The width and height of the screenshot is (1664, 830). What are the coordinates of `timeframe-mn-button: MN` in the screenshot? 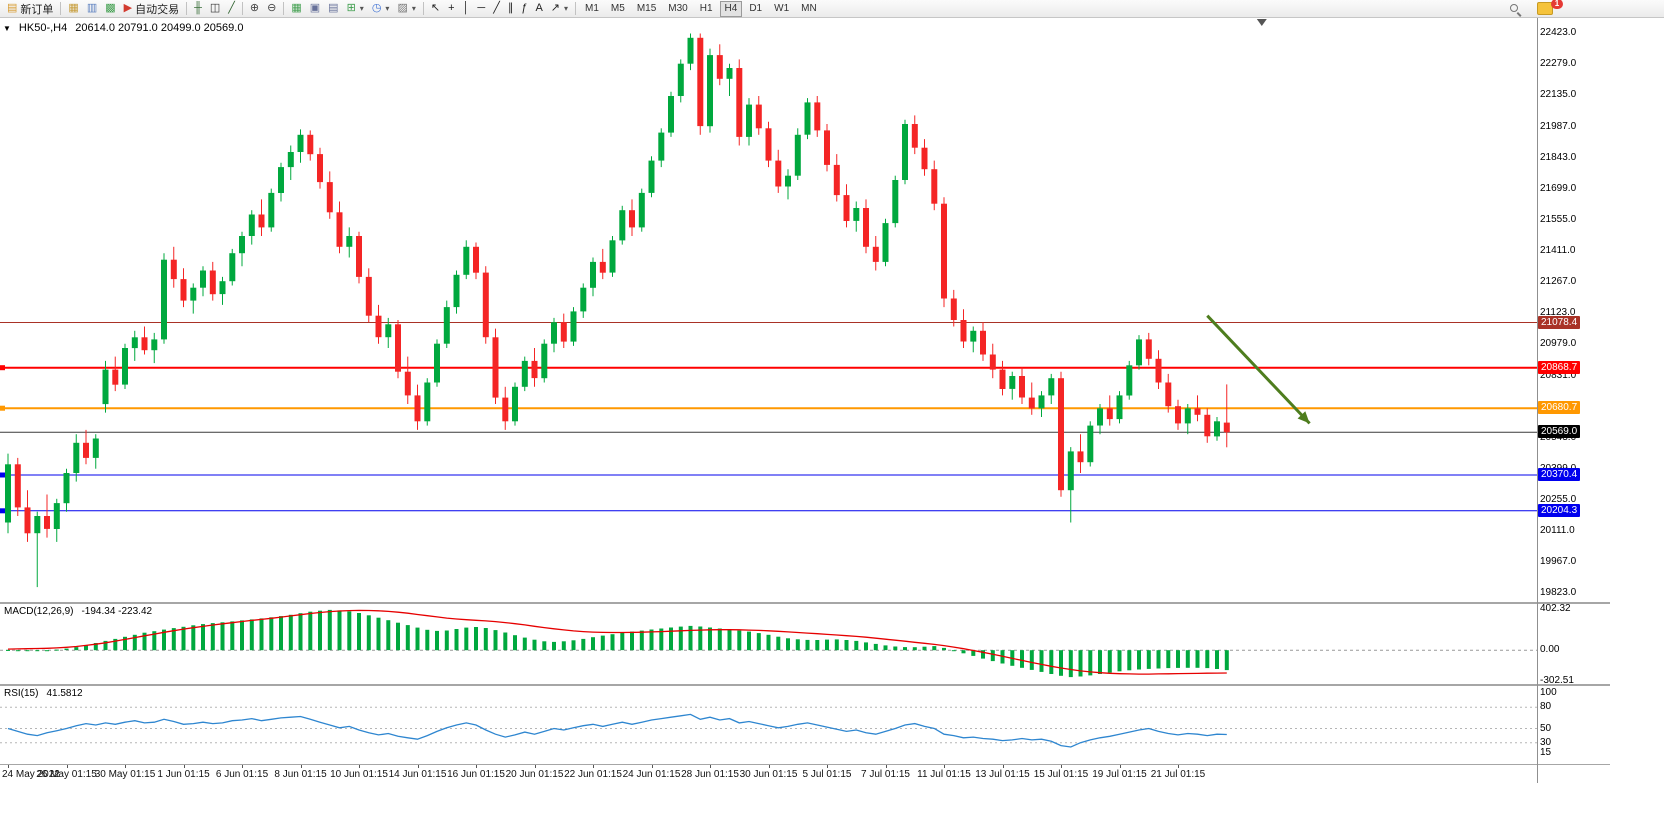 It's located at (809, 8).